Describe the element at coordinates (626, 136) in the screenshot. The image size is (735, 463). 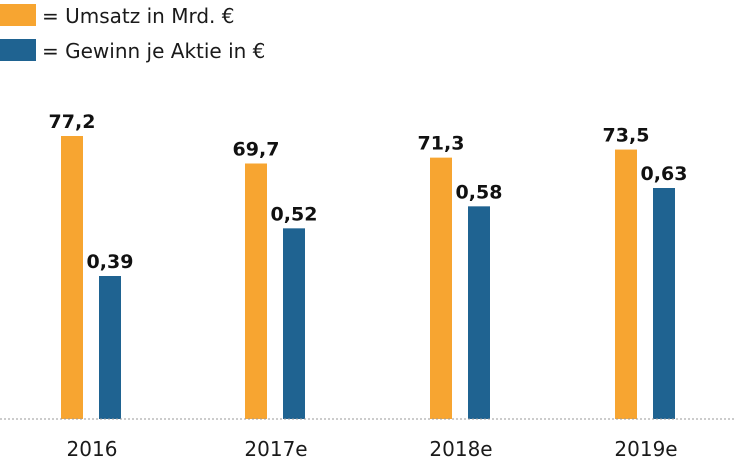
I see `value-label-umsatz-2019e: 73,5` at that location.